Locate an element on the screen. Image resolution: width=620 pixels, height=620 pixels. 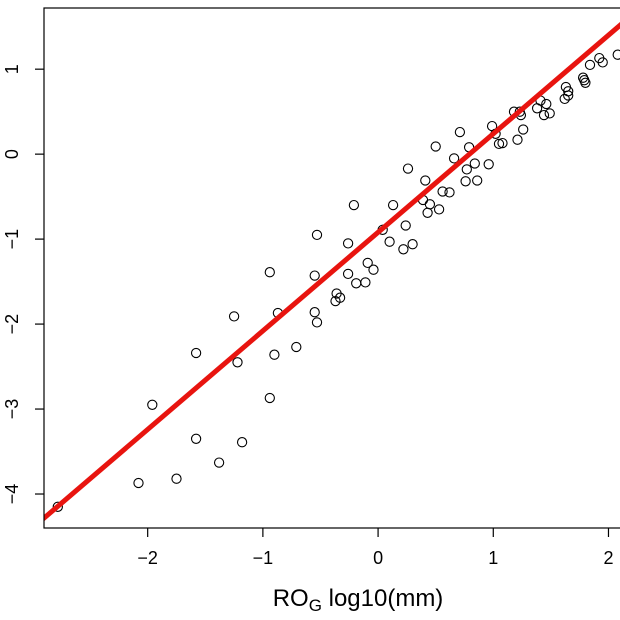
y-axis: −4 −3 −2 −1 0 1 is located at coordinates (23, 284).